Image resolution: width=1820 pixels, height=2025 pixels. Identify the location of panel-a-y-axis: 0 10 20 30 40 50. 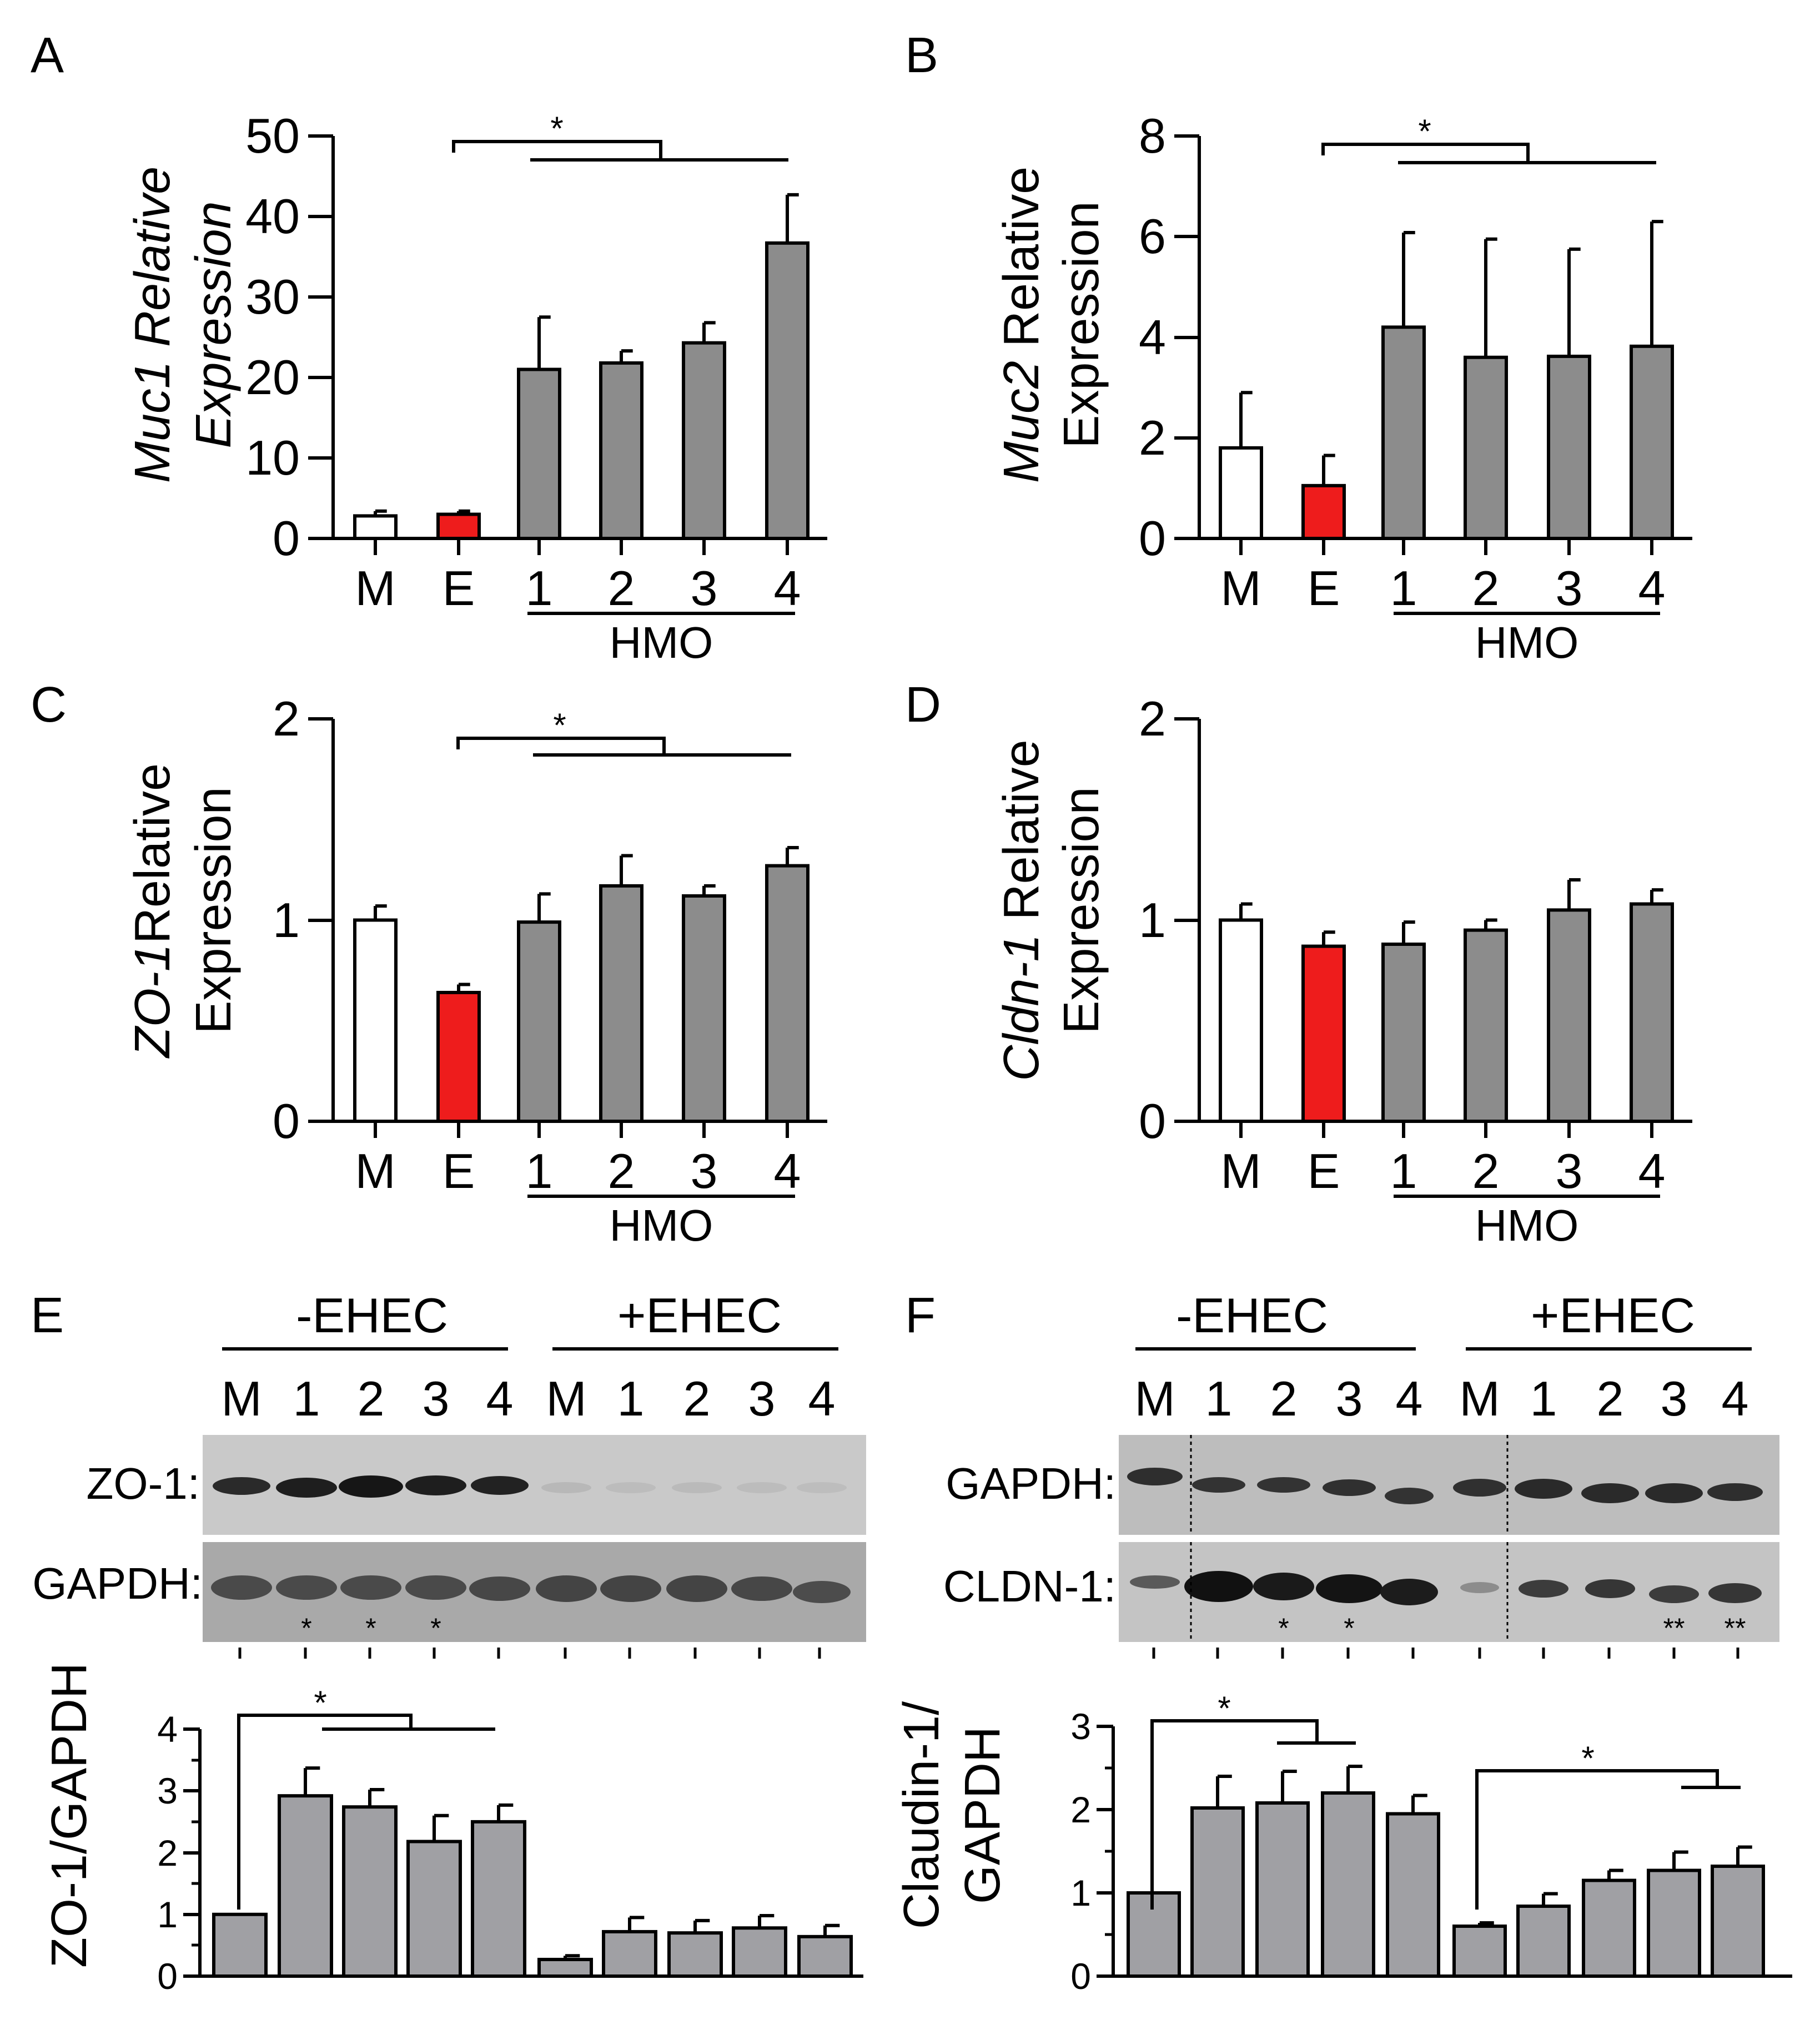
(290, 337).